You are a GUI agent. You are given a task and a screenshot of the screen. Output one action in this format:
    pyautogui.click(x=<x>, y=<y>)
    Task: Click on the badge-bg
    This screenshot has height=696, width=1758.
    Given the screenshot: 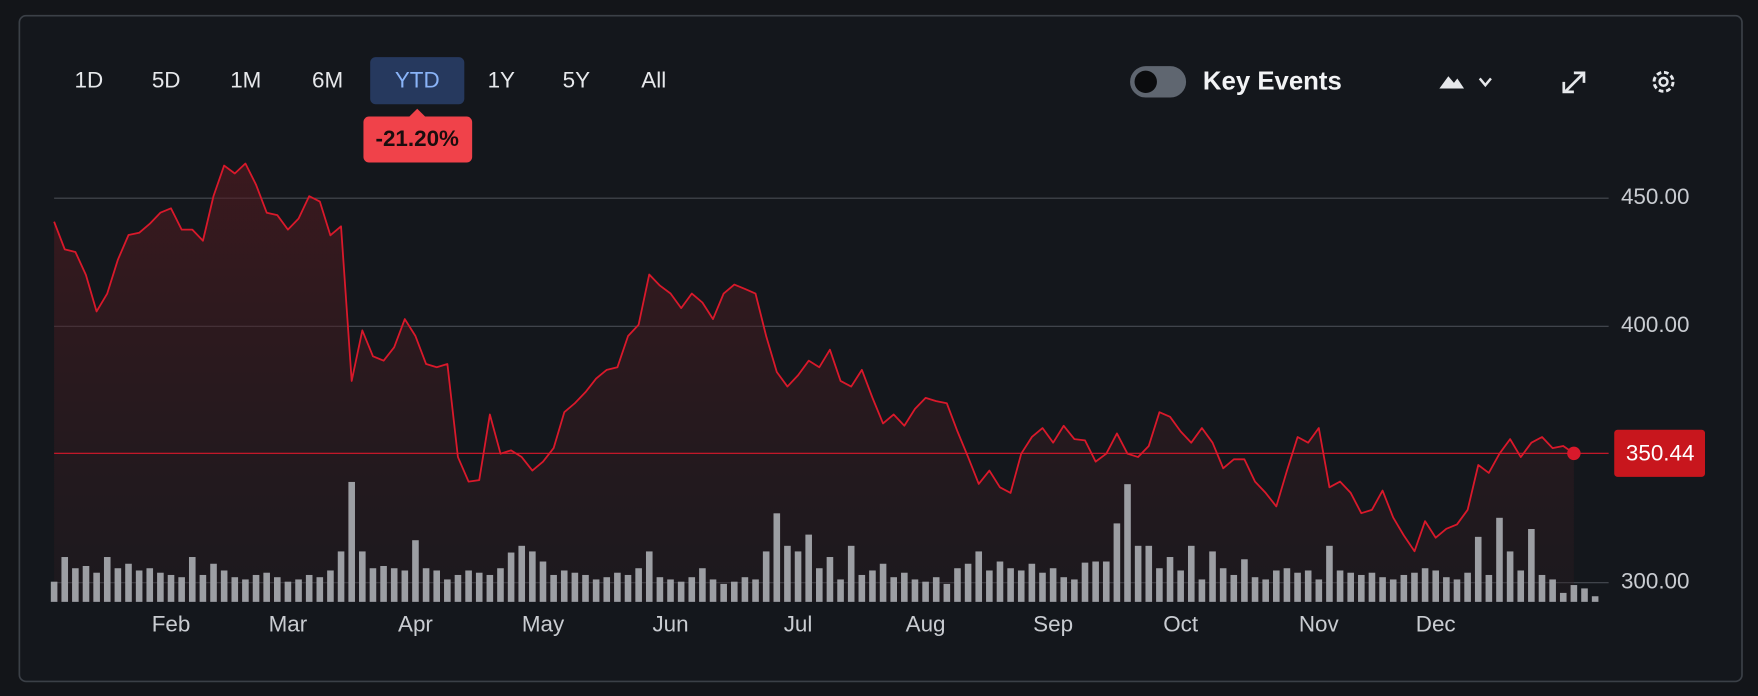 What is the action you would take?
    pyautogui.click(x=418, y=139)
    